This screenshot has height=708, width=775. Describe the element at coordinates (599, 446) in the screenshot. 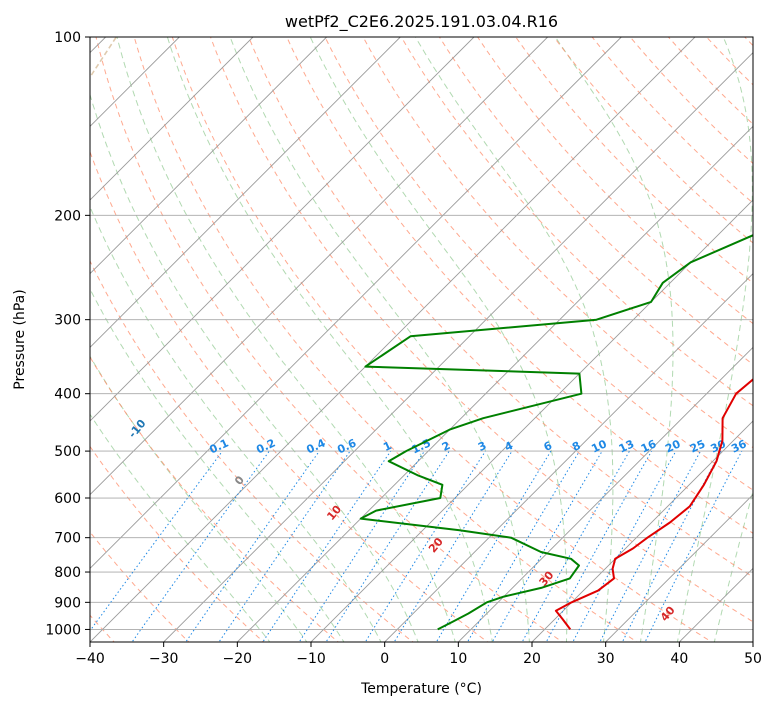

I see `mixing-ratio-label: 10` at that location.